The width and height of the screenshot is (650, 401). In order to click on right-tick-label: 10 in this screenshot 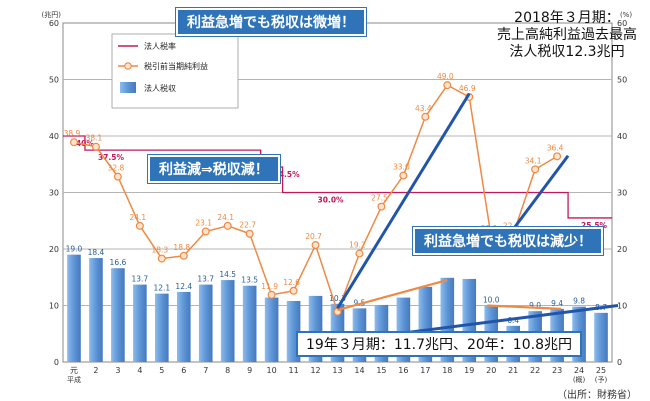, I will do `click(622, 306)`.